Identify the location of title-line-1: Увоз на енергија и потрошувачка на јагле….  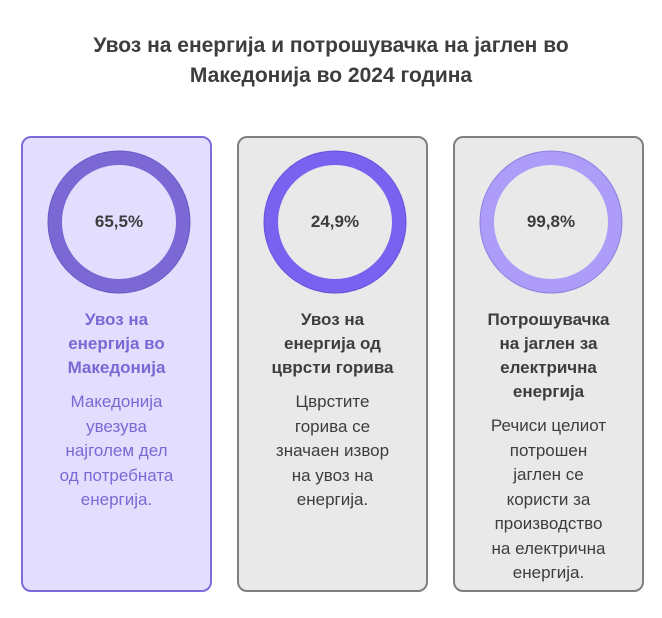
(331, 45).